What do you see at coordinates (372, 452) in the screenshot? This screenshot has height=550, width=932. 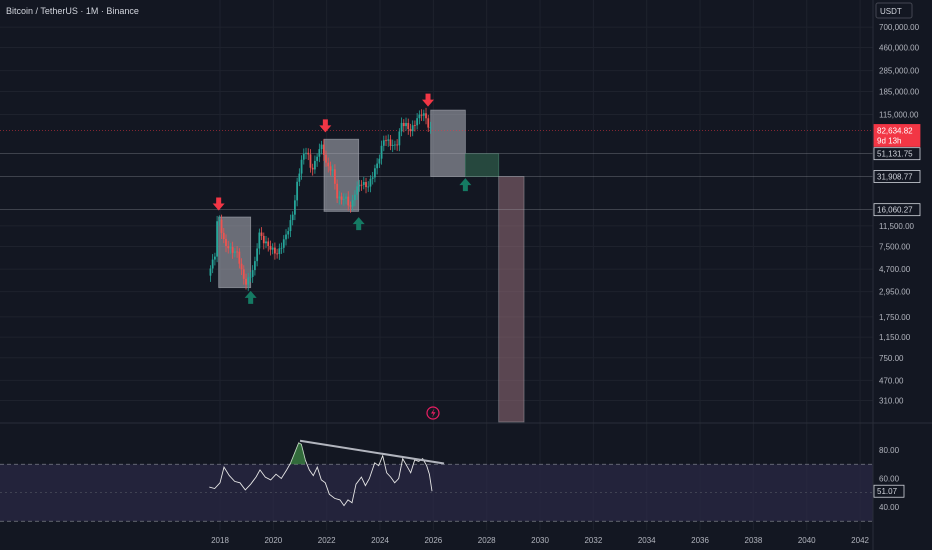 I see `rsi-trendline` at bounding box center [372, 452].